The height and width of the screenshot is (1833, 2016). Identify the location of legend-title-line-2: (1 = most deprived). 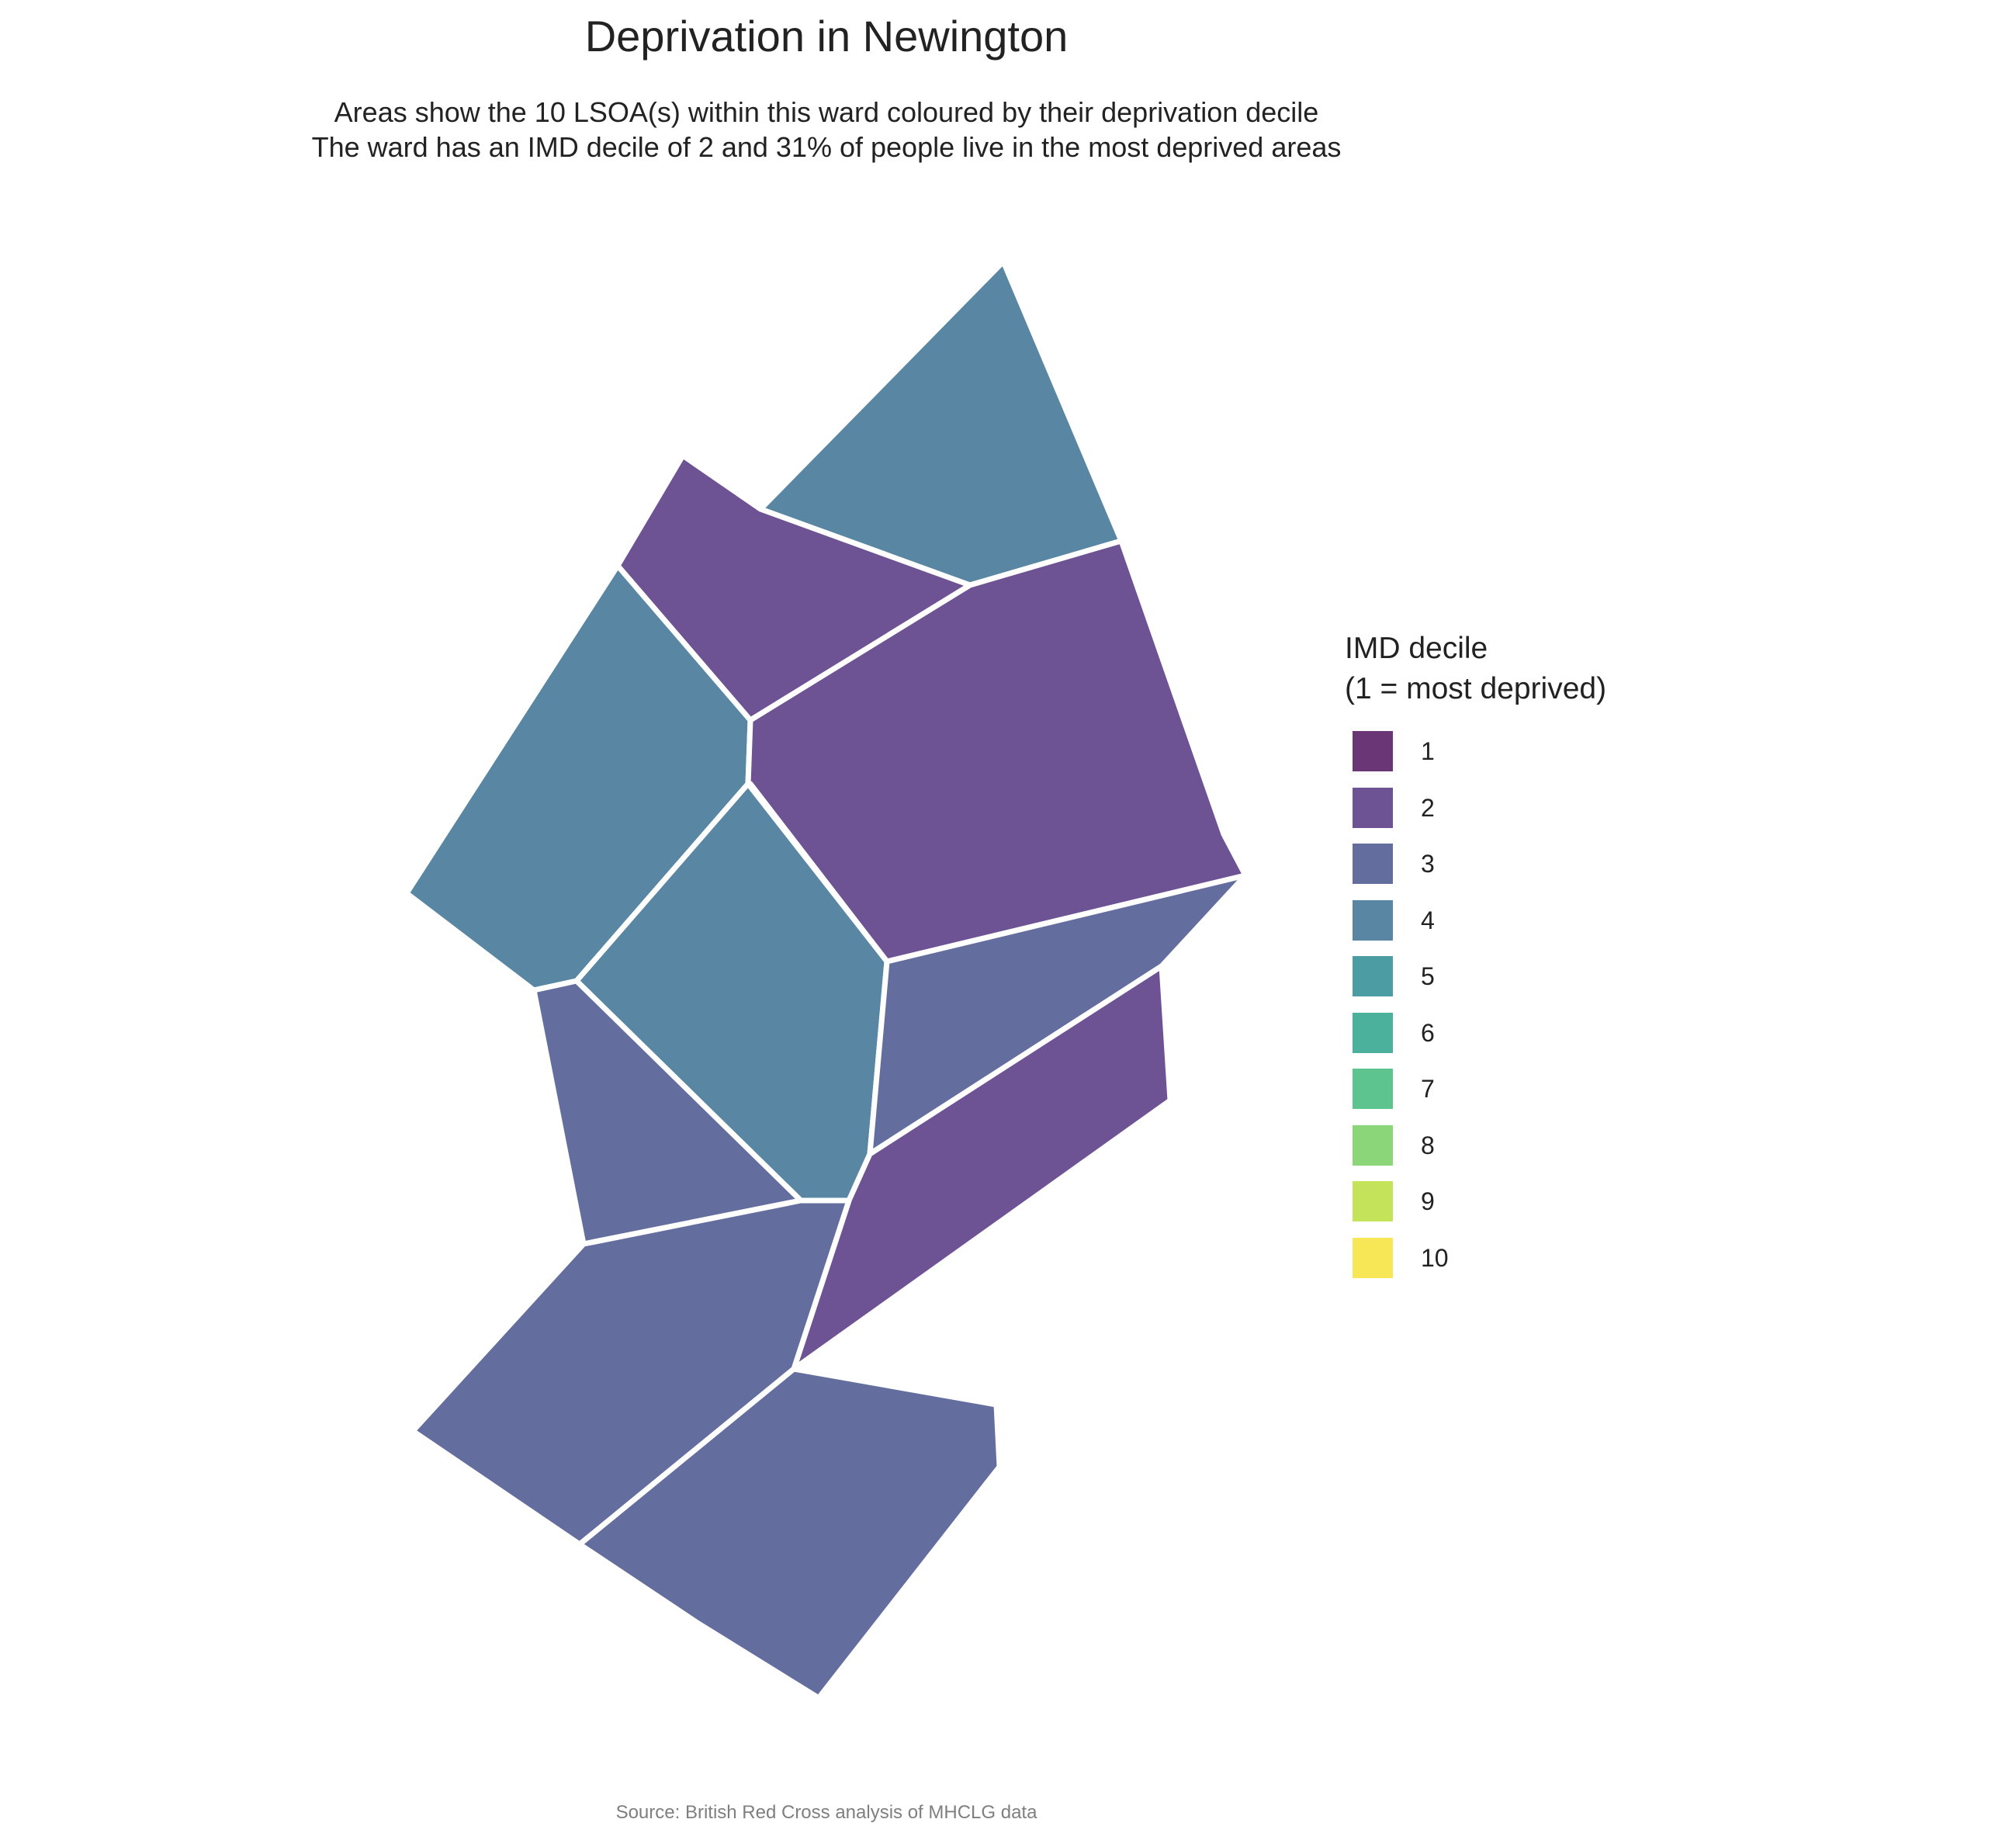
(1476, 688).